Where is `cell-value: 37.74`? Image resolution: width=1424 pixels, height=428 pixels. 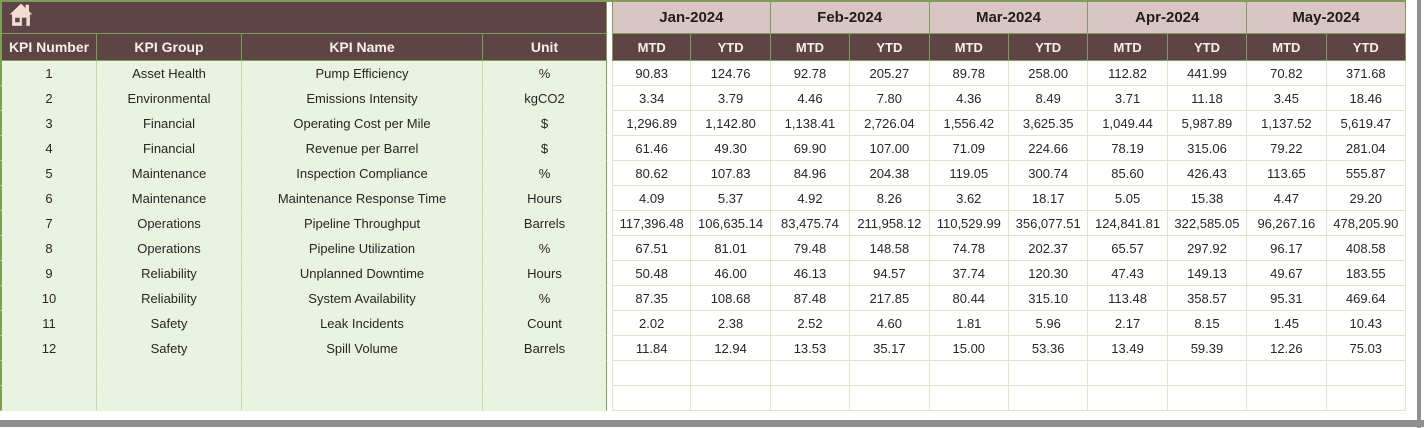 cell-value: 37.74 is located at coordinates (969, 273).